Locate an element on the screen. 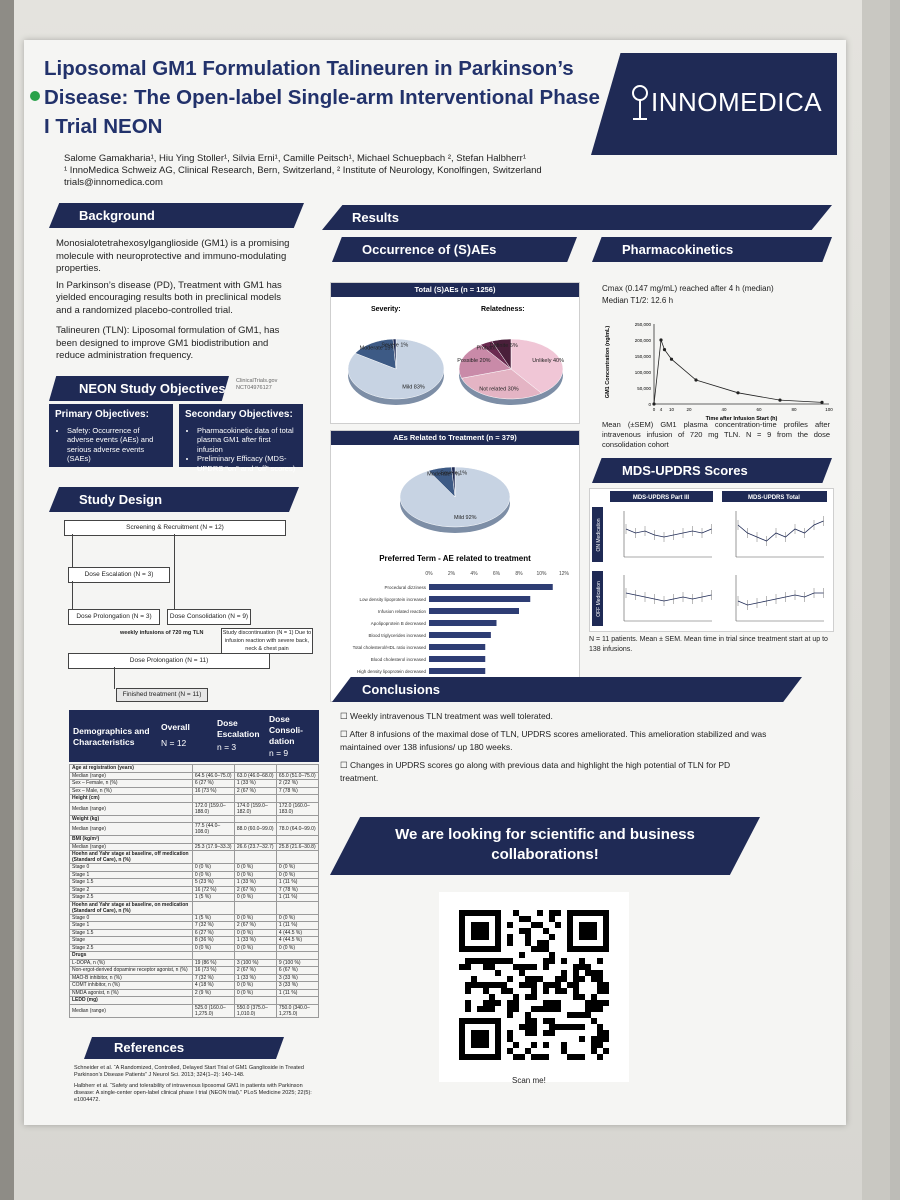  axis-tick: 200,000 is located at coordinates (643, 340).